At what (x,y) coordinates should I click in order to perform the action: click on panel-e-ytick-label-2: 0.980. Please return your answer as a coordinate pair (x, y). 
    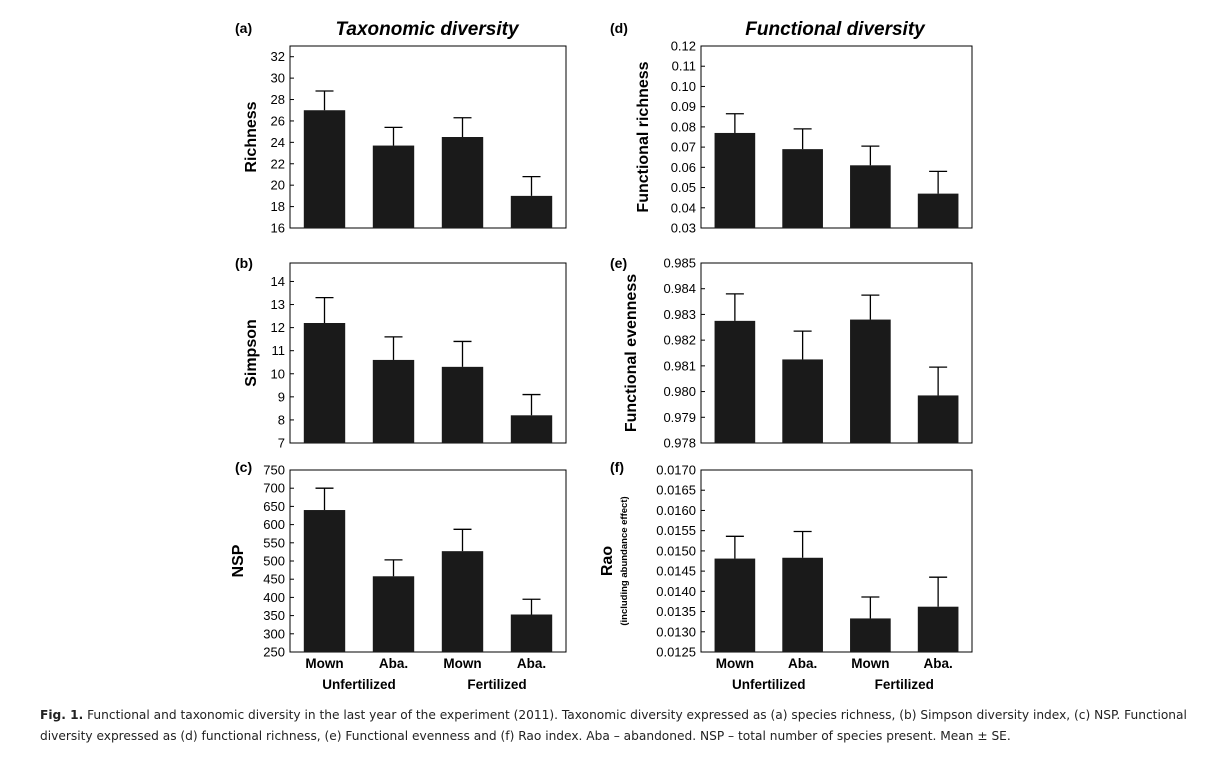
    Looking at the image, I should click on (679, 391).